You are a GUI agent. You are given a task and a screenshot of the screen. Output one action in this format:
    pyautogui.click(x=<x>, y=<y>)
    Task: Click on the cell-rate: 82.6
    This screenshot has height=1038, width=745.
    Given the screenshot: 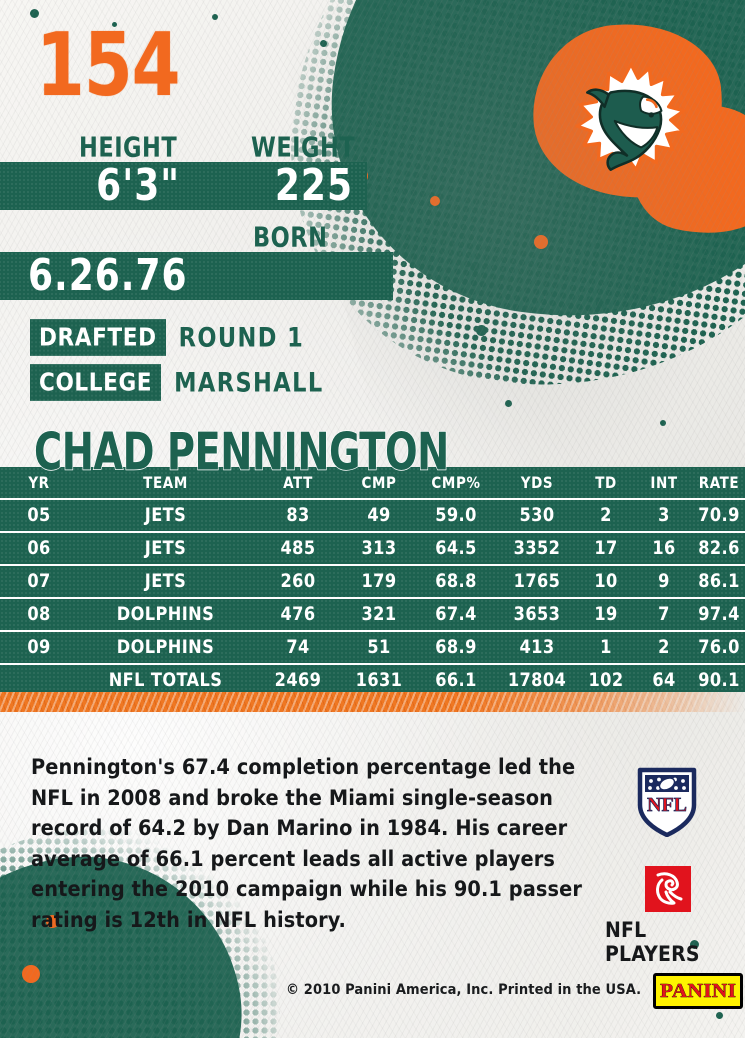 What is the action you would take?
    pyautogui.click(x=719, y=548)
    